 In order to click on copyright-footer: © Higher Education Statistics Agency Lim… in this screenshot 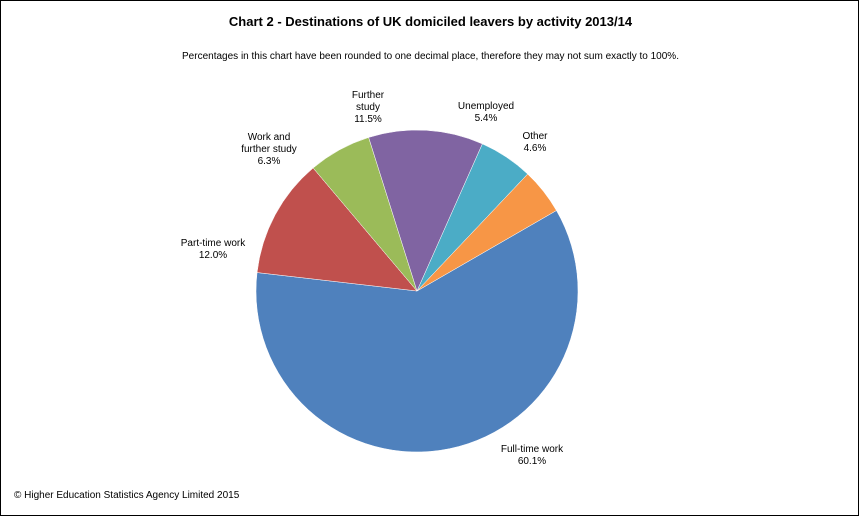, I will do `click(127, 495)`.